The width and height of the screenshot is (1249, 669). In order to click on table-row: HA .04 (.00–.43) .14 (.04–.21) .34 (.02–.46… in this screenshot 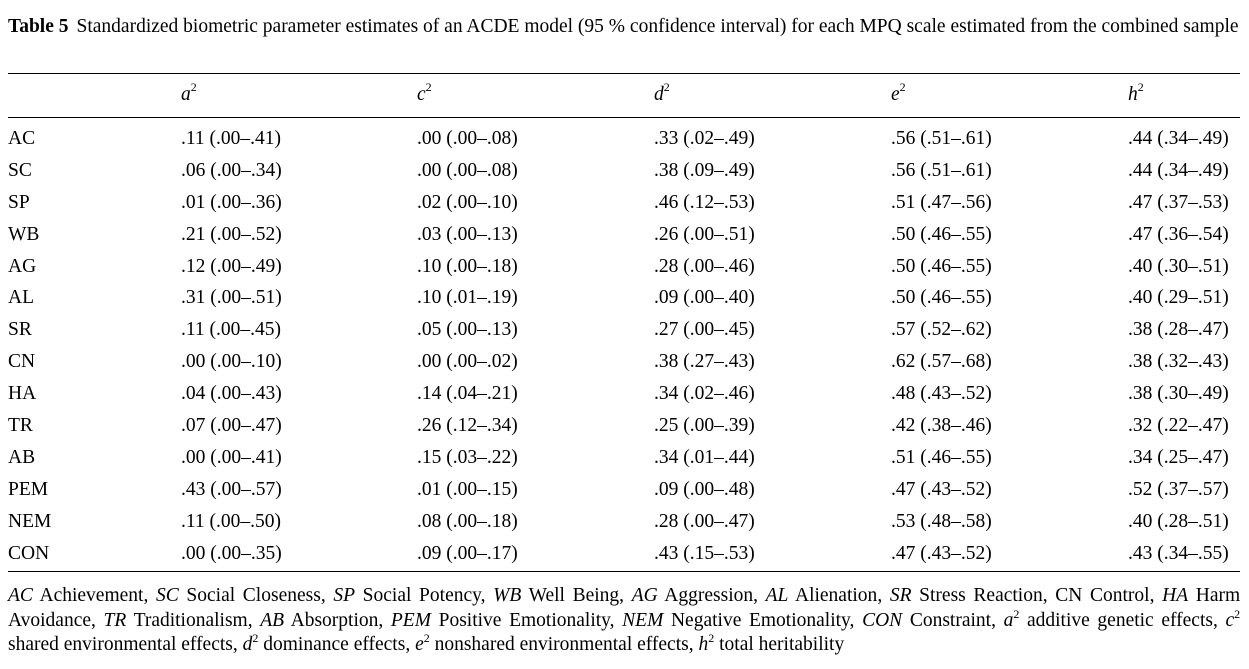, I will do `click(624, 396)`.